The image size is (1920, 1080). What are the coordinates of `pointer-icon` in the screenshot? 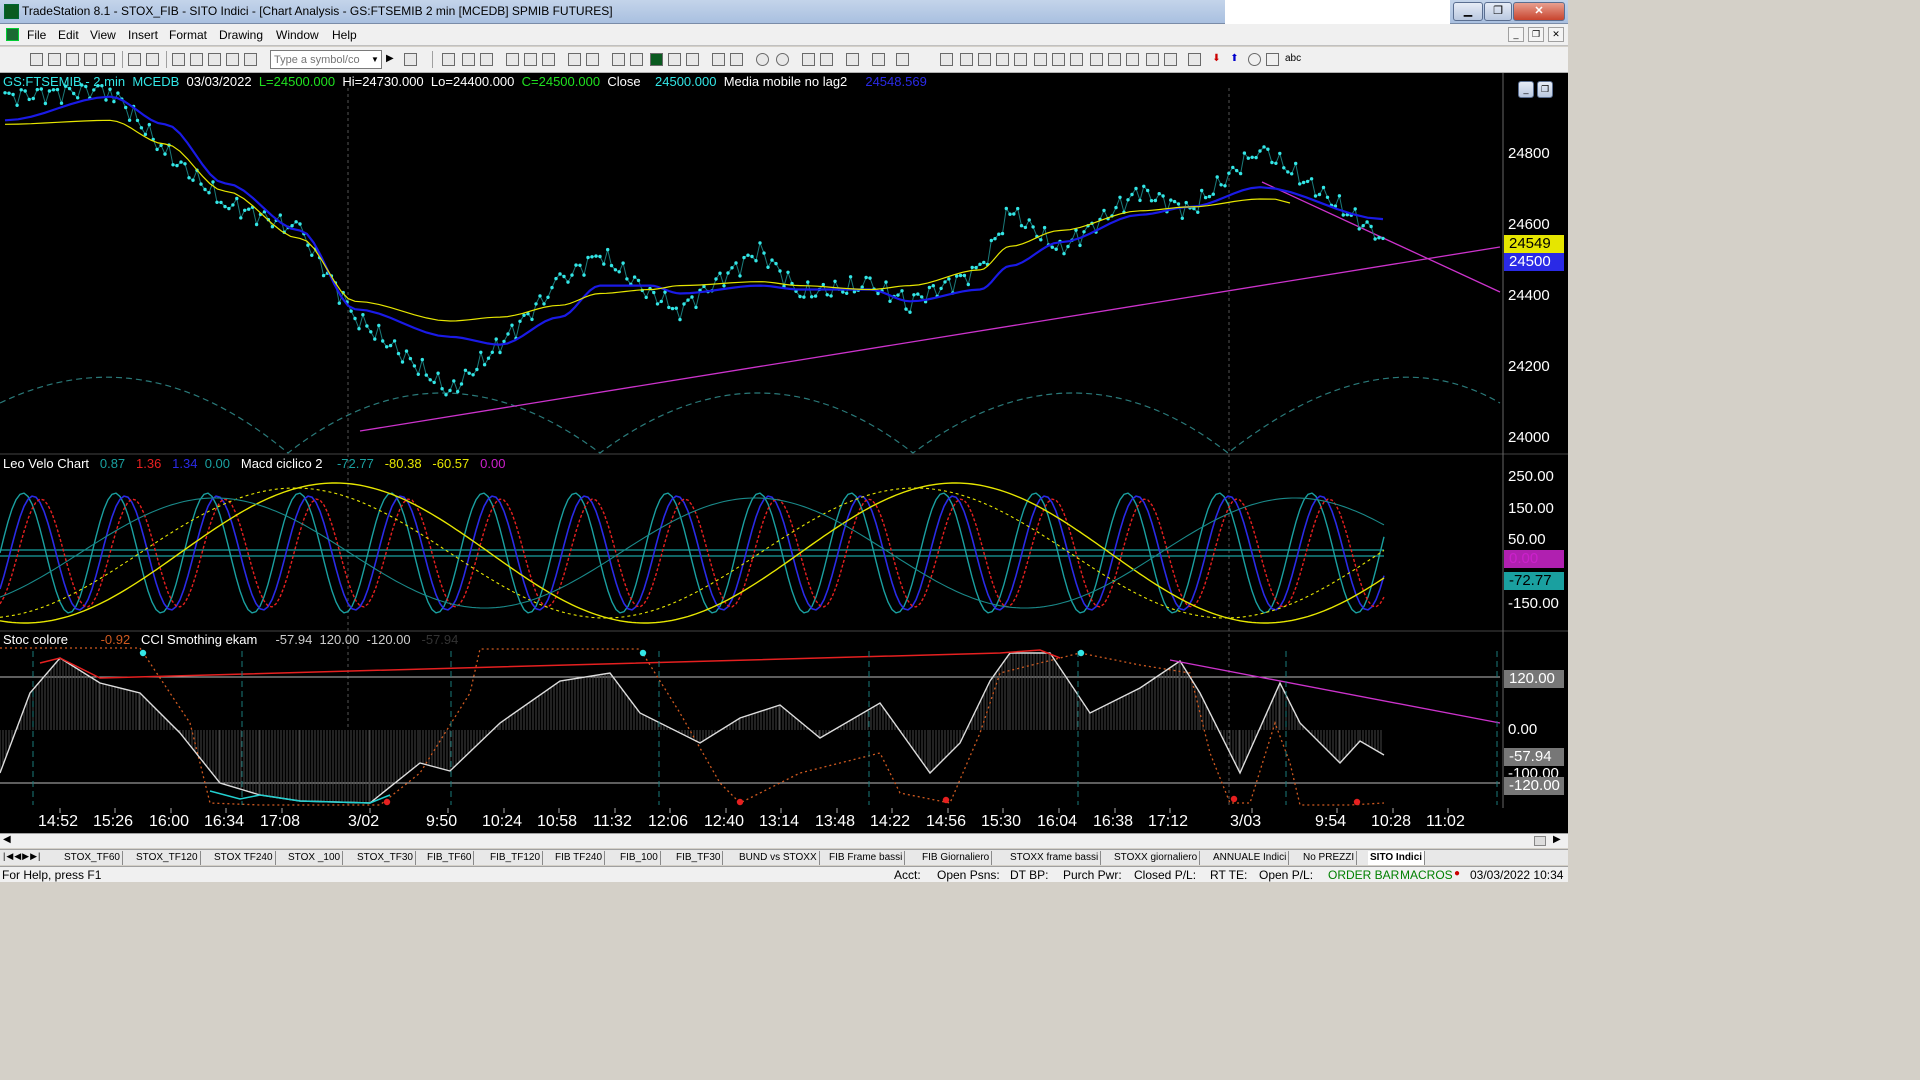 It's located at (808, 59).